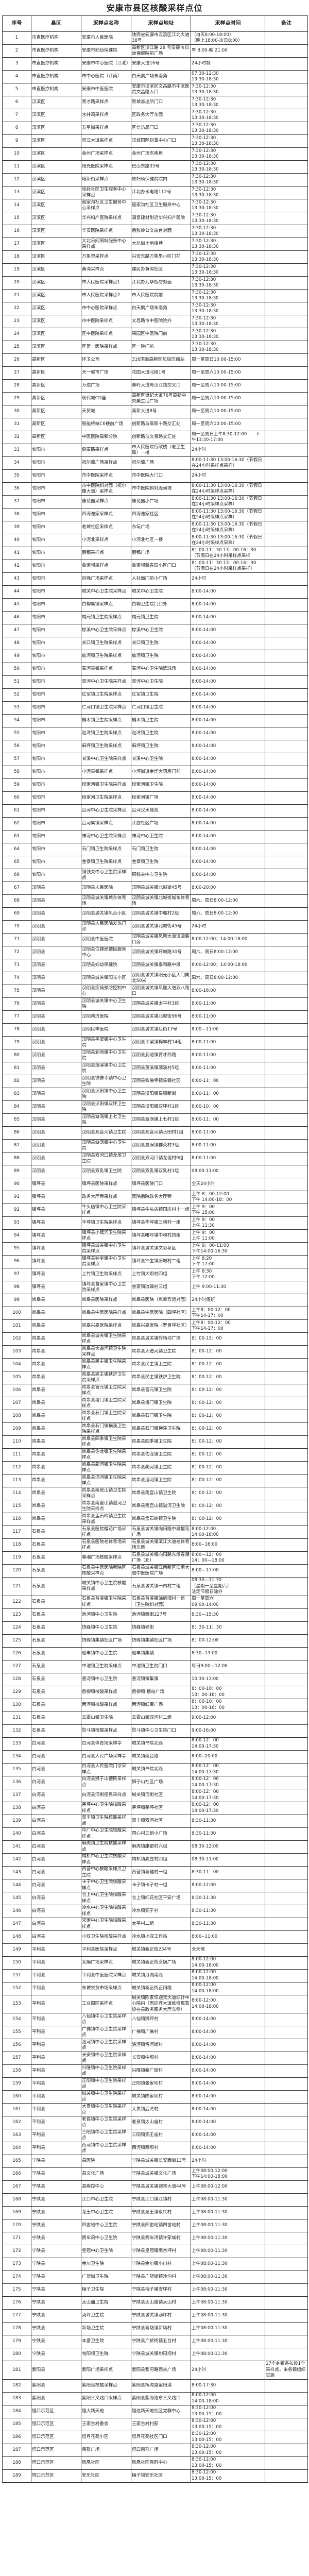  I want to click on cell-site-name: 王家台村委会, so click(106, 2424).